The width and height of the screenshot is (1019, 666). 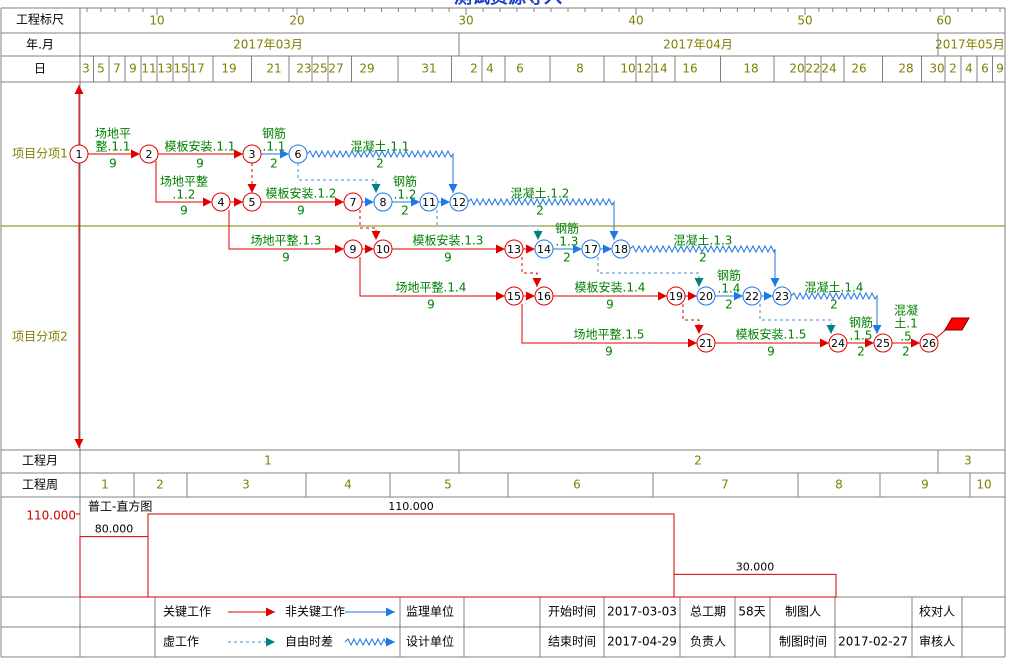 I want to click on node-label: 25, so click(x=883, y=343).